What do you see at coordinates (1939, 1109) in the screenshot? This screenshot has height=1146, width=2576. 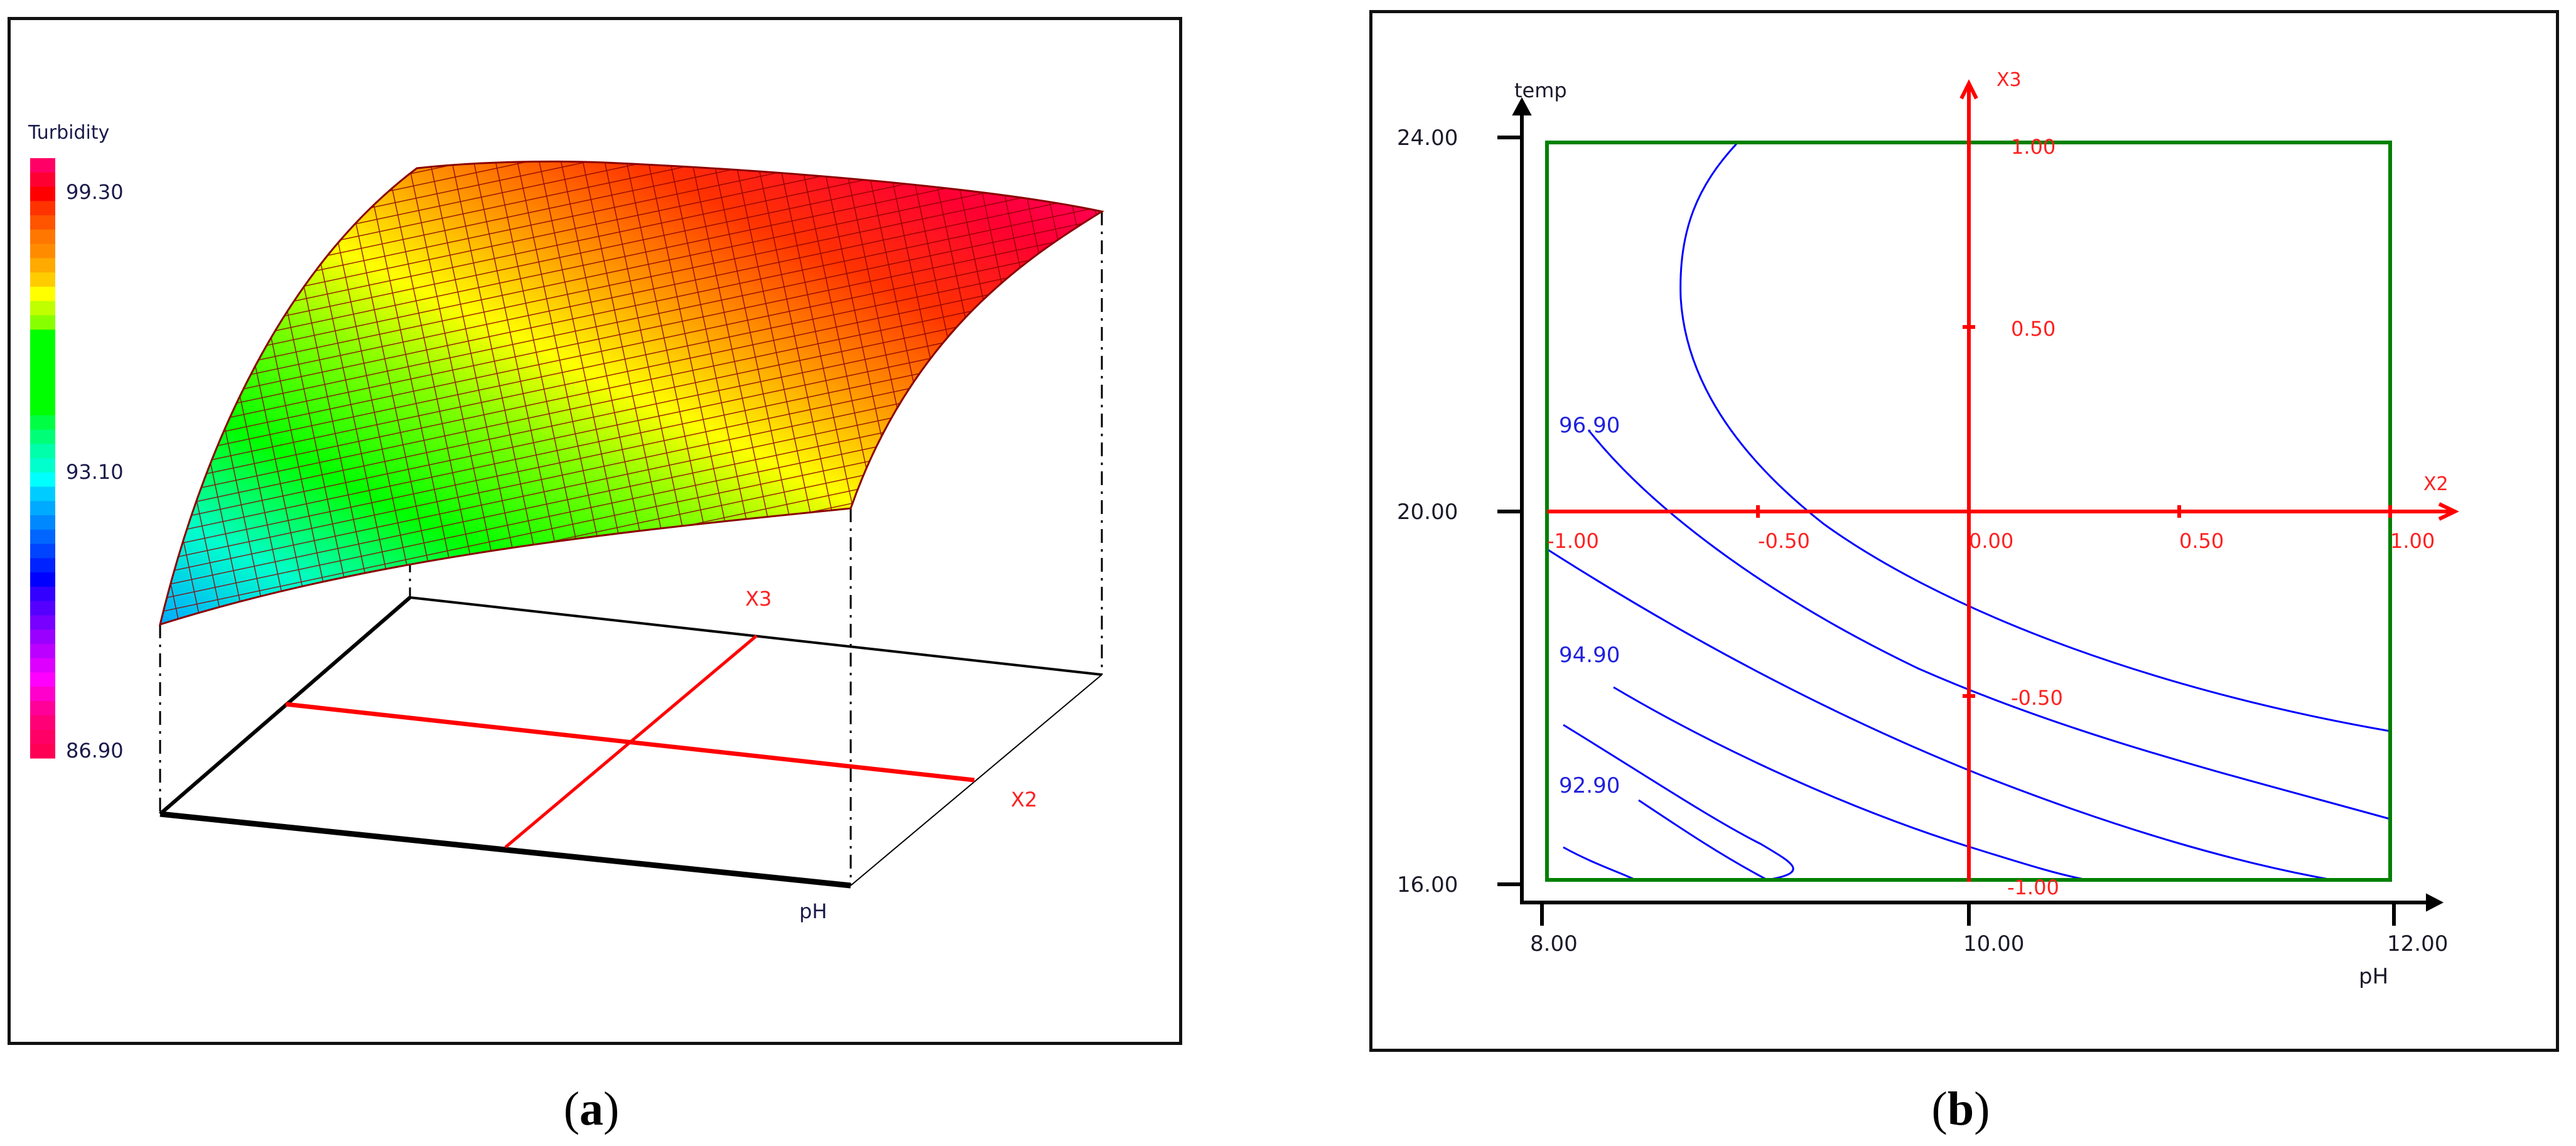 I see `caption-b-open: (` at bounding box center [1939, 1109].